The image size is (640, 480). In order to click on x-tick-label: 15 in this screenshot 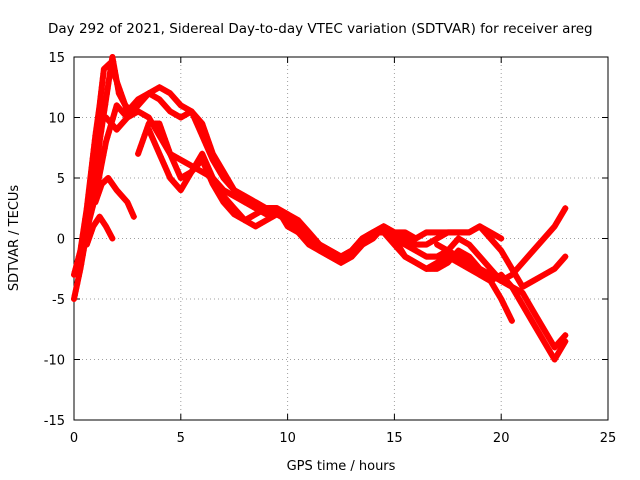, I will do `click(394, 438)`.